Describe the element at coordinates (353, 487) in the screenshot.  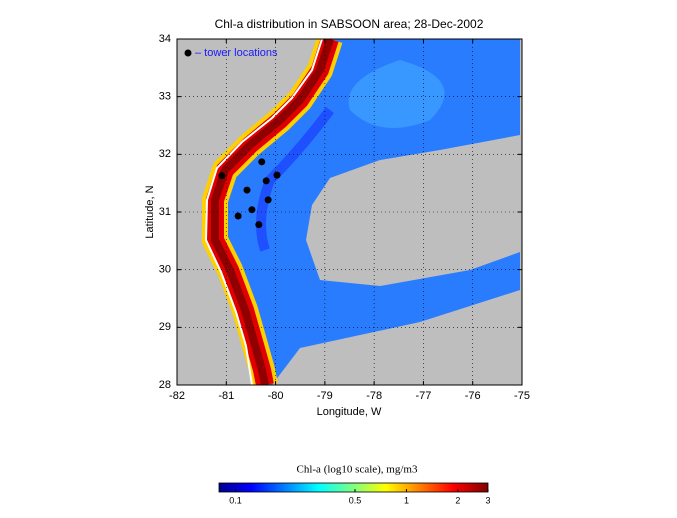
I see `colorbar` at that location.